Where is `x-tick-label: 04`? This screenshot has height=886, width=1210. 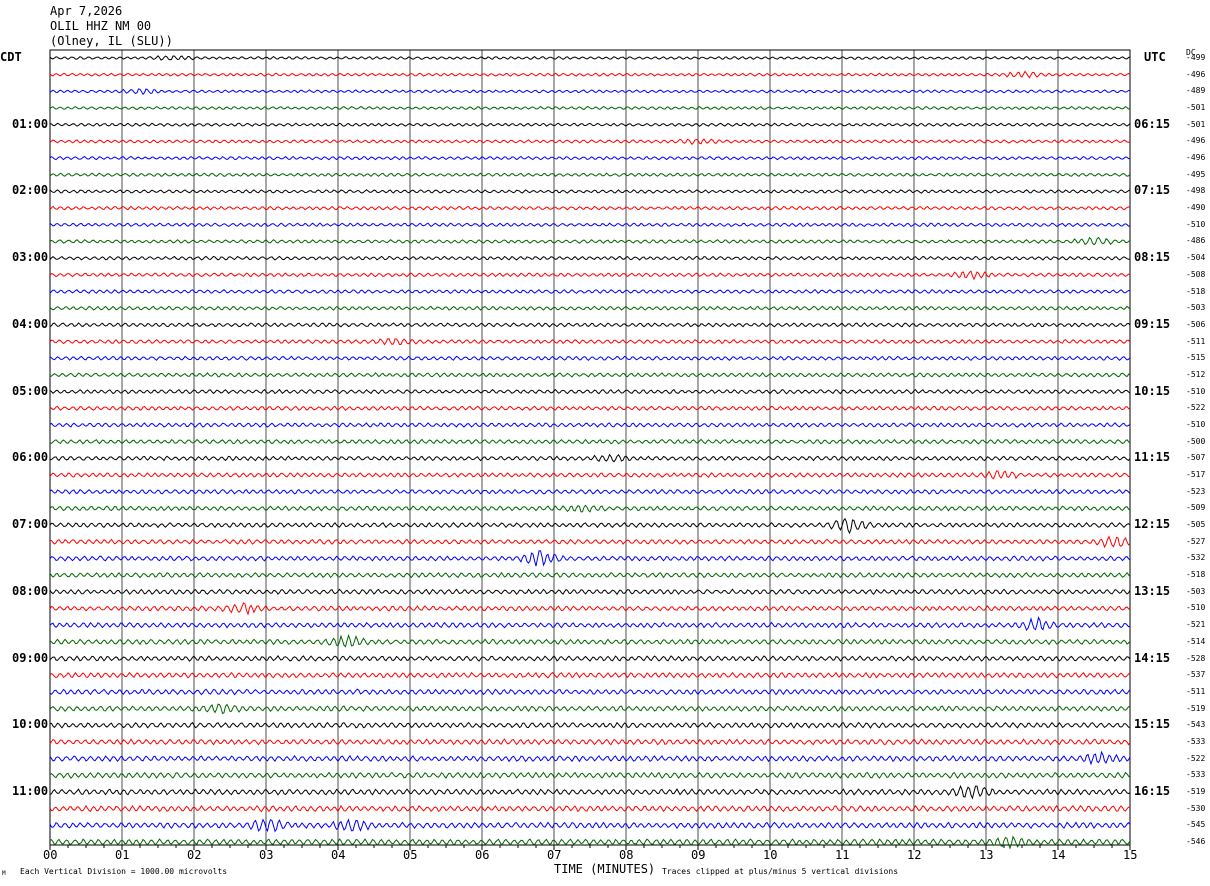 x-tick-label: 04 is located at coordinates (338, 855).